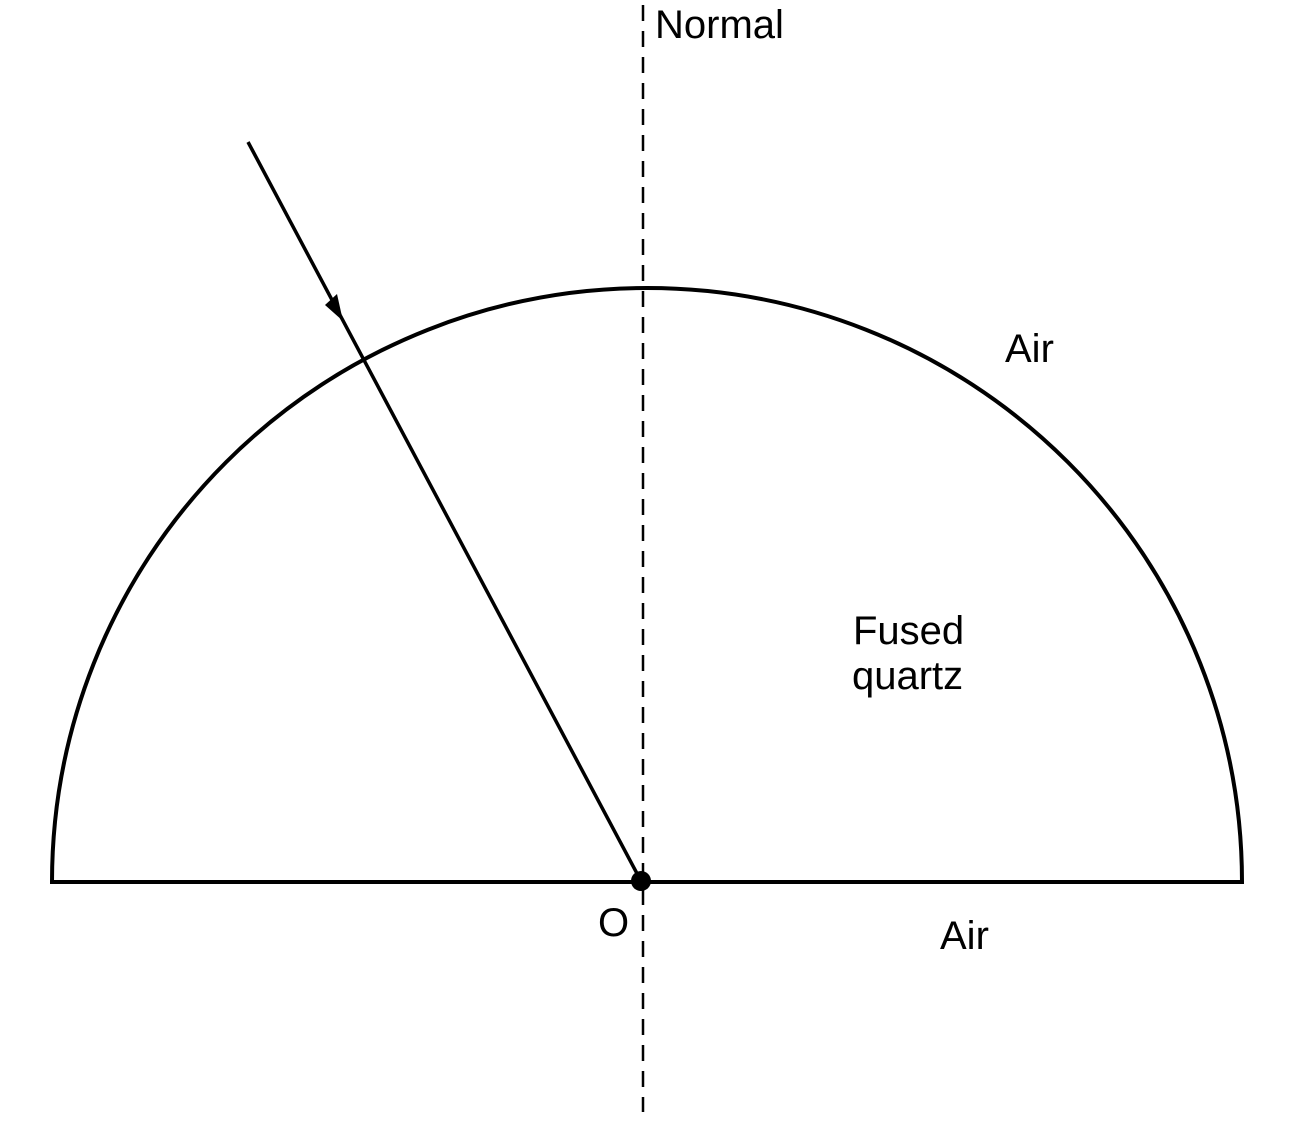 The width and height of the screenshot is (1290, 1123). I want to click on point-o-label: O, so click(613, 923).